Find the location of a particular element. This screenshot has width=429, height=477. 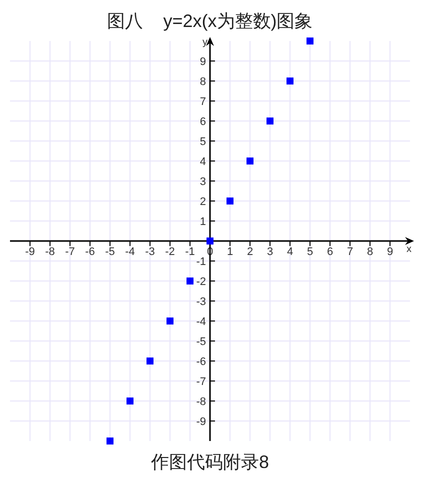

x-tick-label: -2 is located at coordinates (170, 252).